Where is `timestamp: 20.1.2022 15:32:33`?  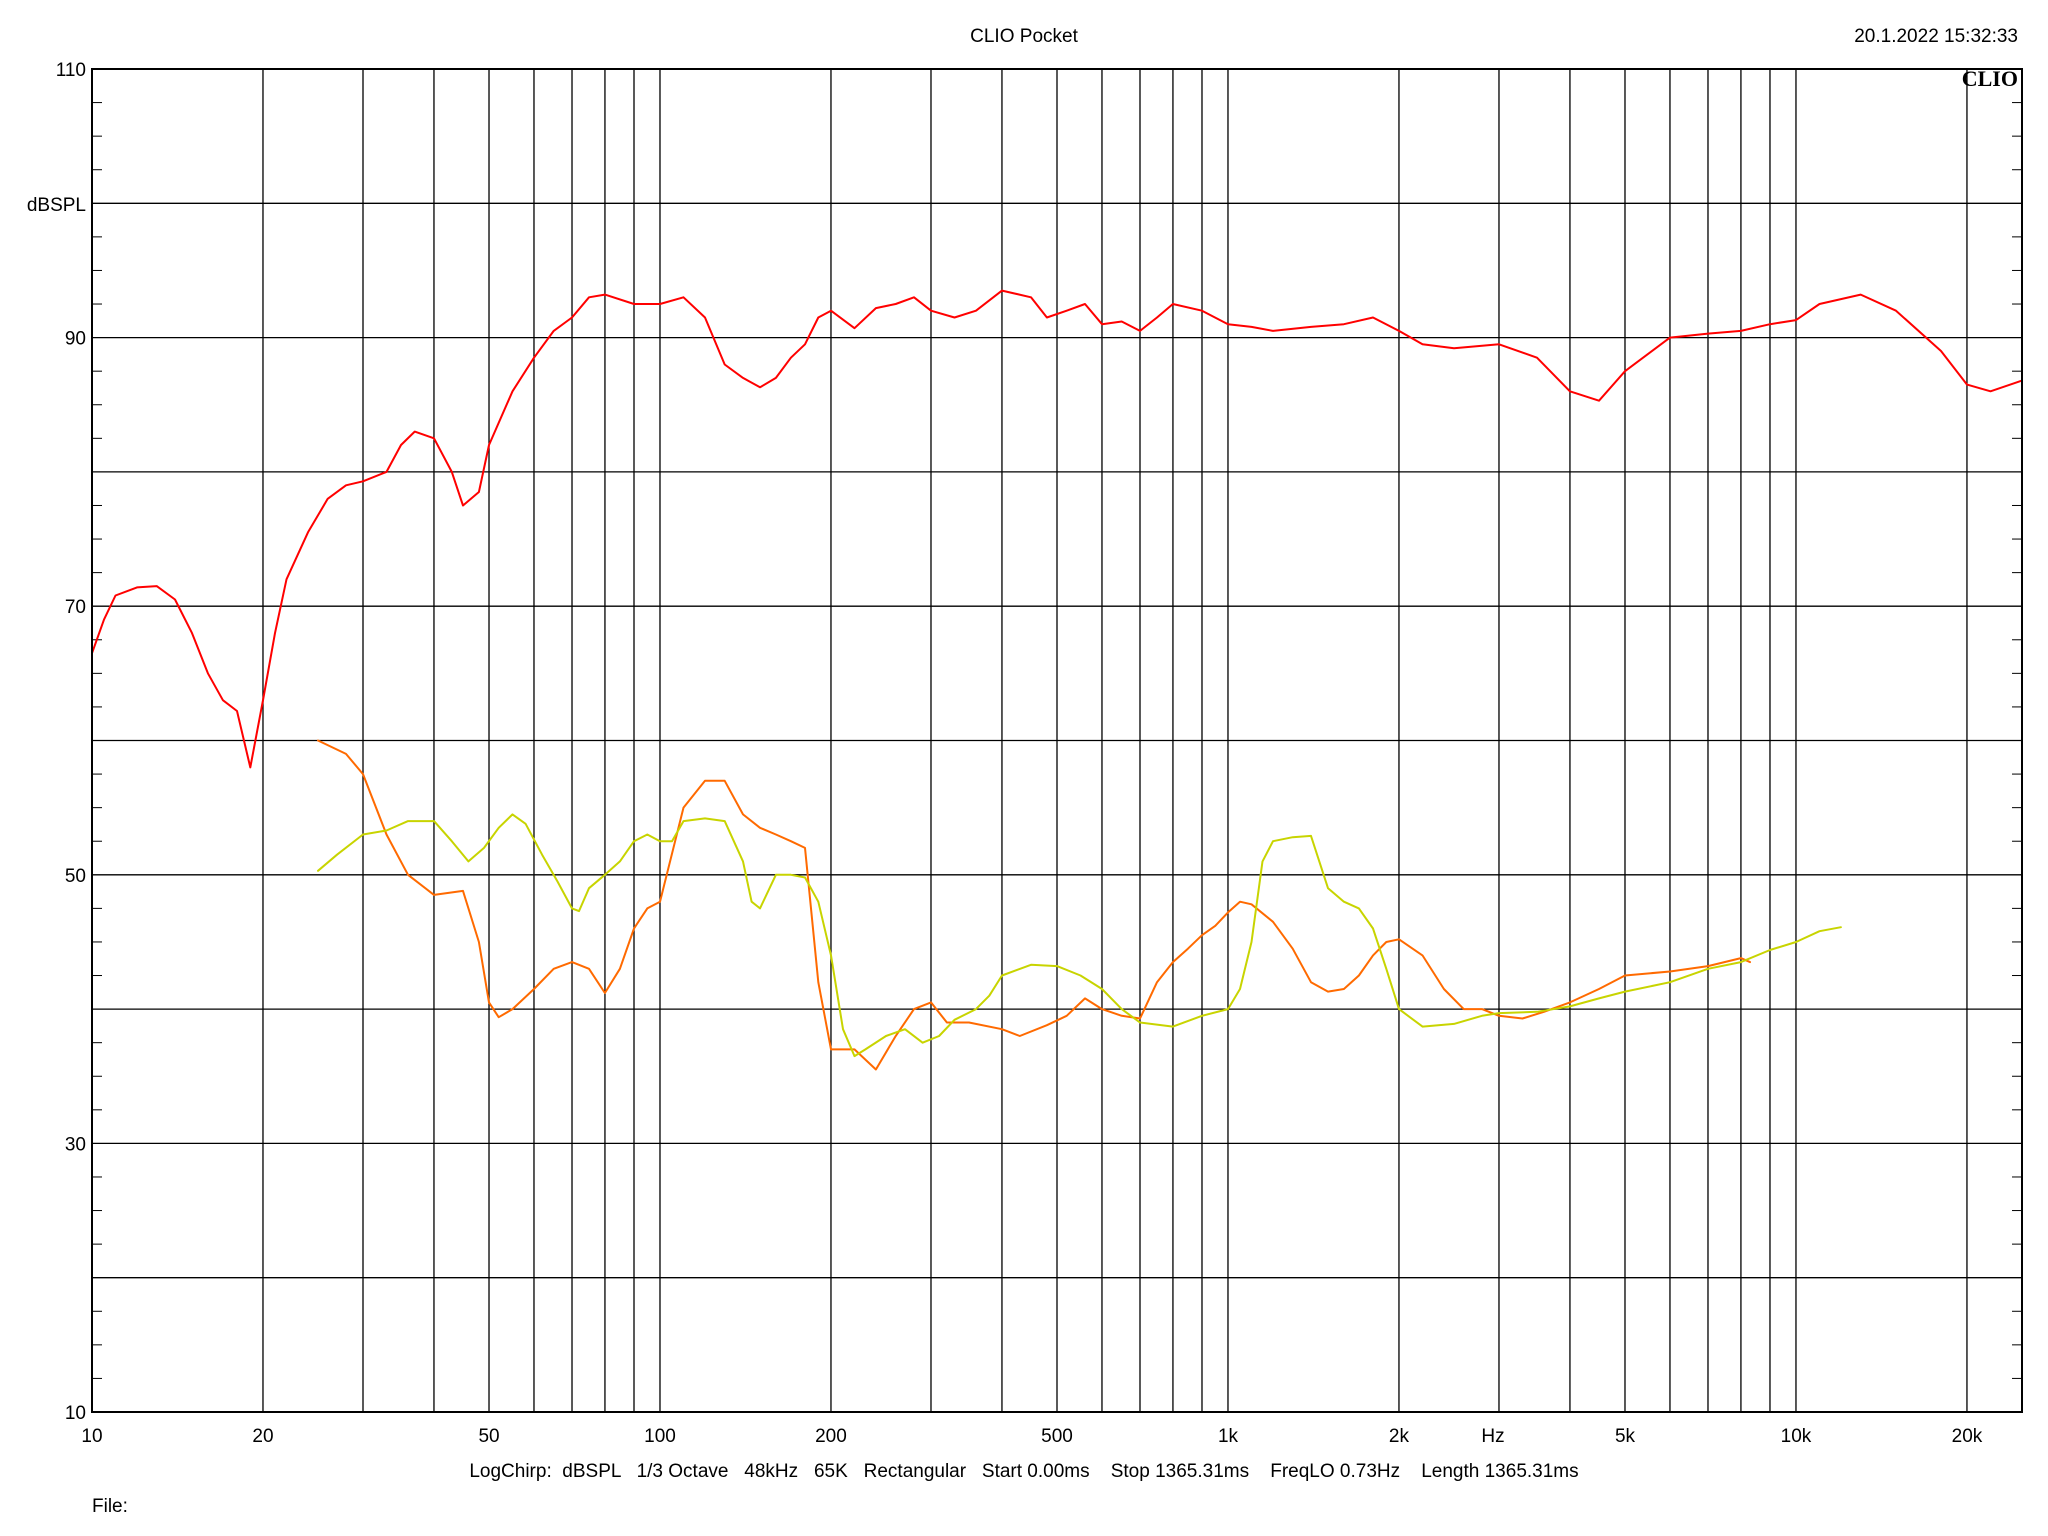
timestamp: 20.1.2022 15:32:33 is located at coordinates (1936, 36).